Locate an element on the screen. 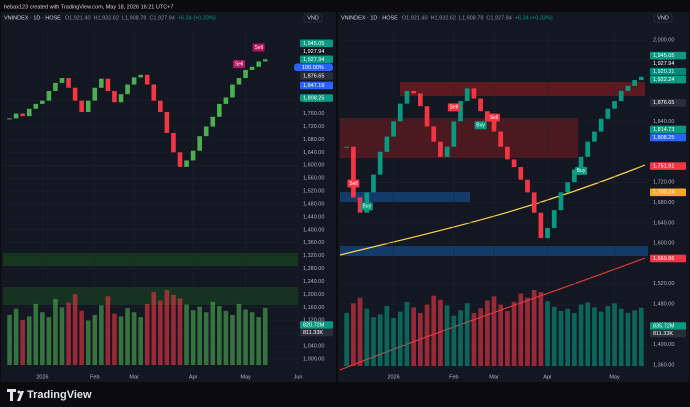 The height and width of the screenshot is (407, 690). price-badge-label: 1,808.25 is located at coordinates (663, 138).